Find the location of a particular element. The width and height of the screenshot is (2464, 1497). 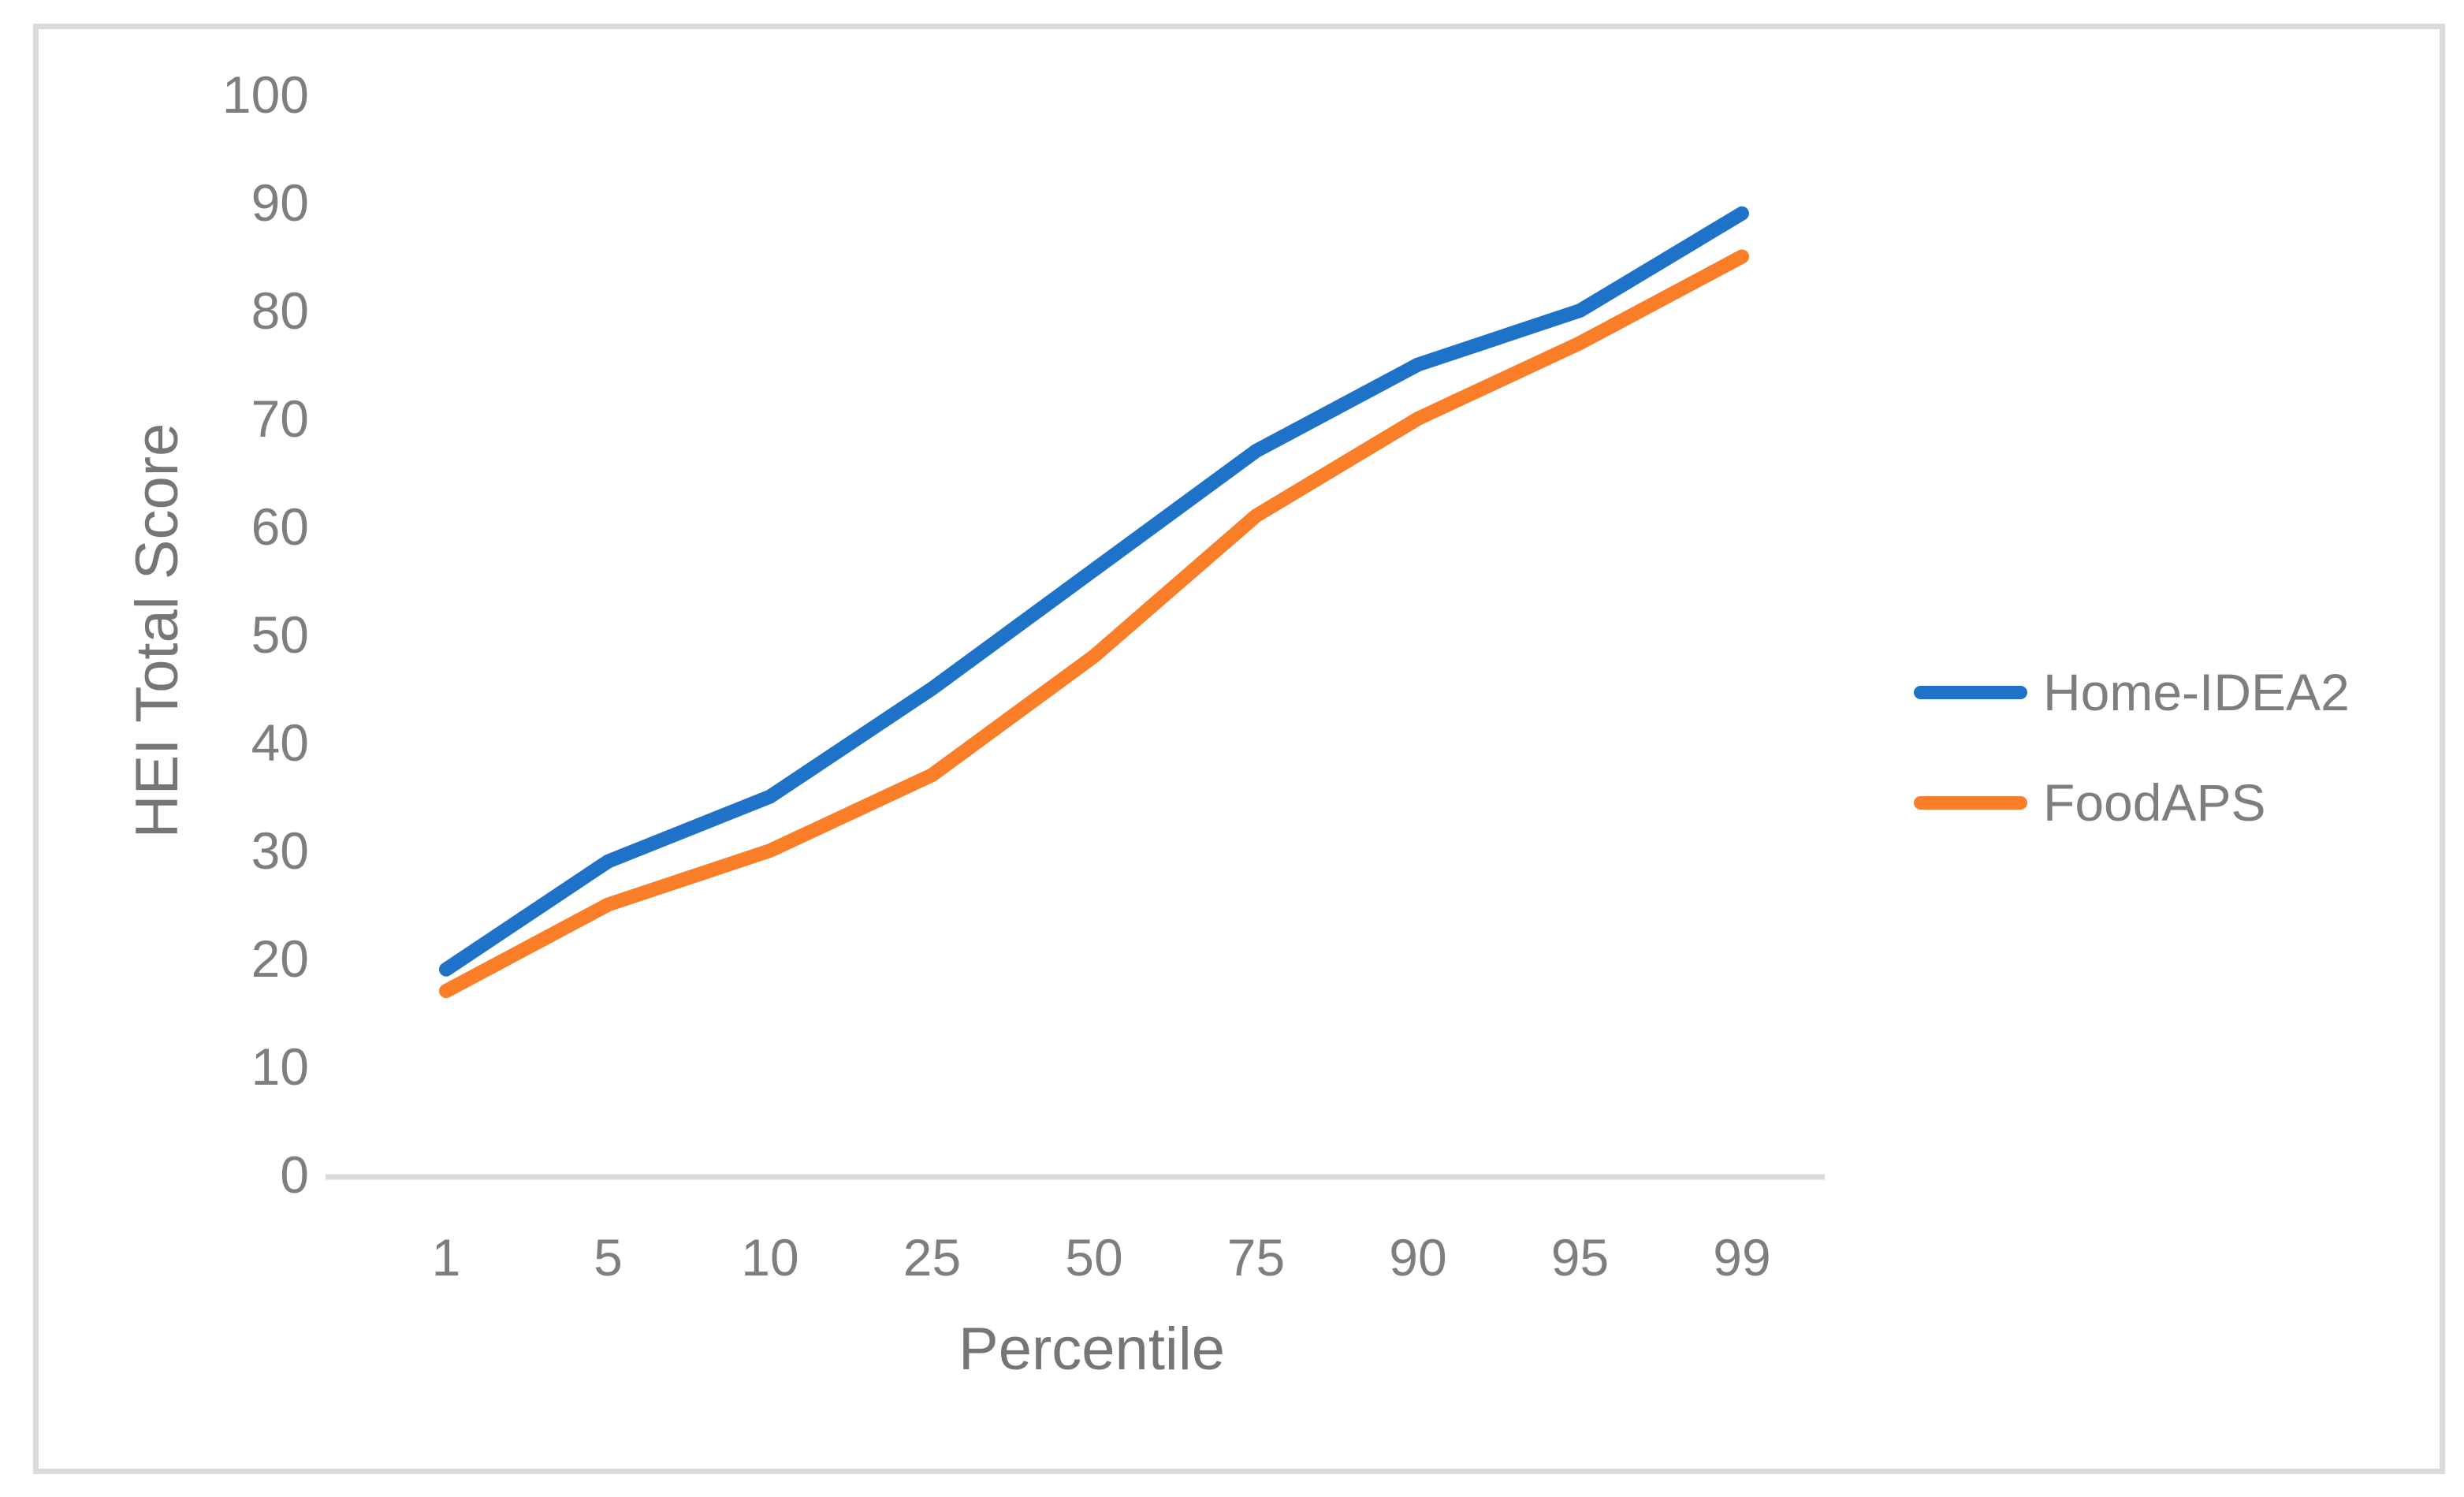

x-tick-label: 50 is located at coordinates (1094, 1257).